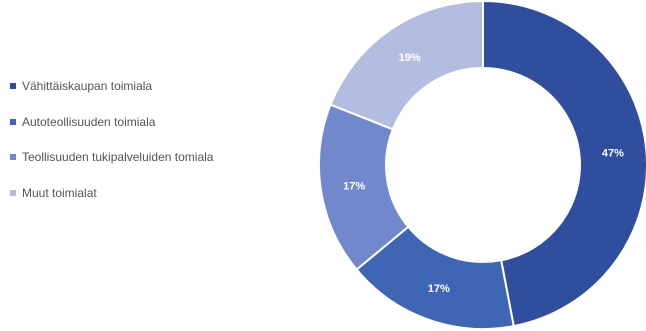 Image resolution: width=646 pixels, height=331 pixels. Describe the element at coordinates (118, 157) in the screenshot. I see `legend-label: Teollisuuden tukipalveluiden tomiala` at that location.